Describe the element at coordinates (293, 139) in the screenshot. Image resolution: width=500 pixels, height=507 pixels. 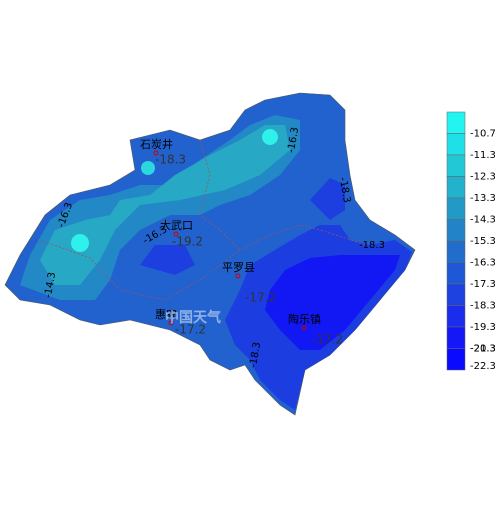
I see `contour-label: -16.3` at that location.